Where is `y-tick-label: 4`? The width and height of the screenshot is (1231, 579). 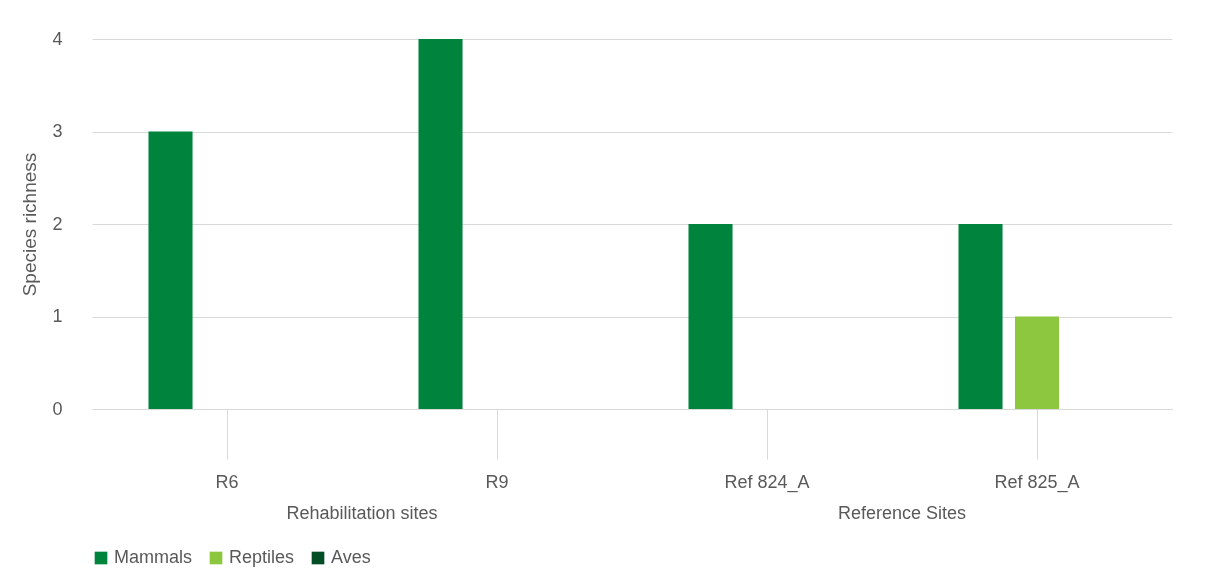
y-tick-label: 4 is located at coordinates (57, 38).